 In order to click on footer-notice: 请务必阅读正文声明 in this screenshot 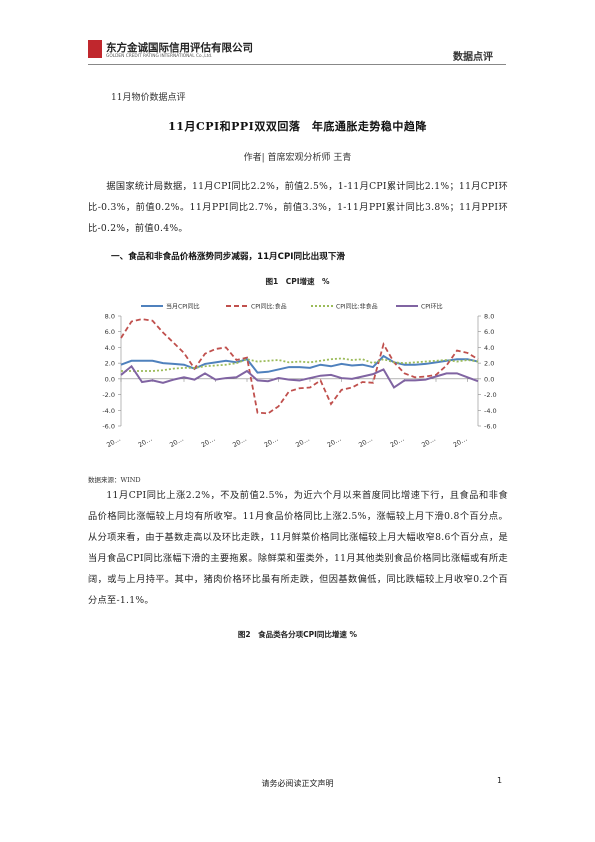, I will do `click(297, 783)`.